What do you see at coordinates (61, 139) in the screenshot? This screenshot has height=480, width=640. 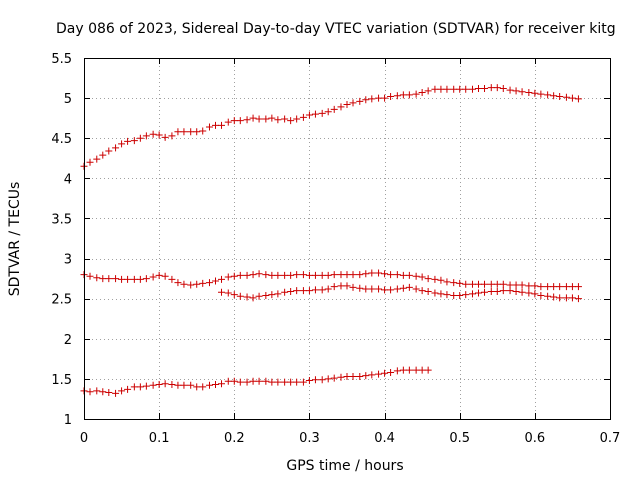 I see `y-tick-label: 4.5` at bounding box center [61, 139].